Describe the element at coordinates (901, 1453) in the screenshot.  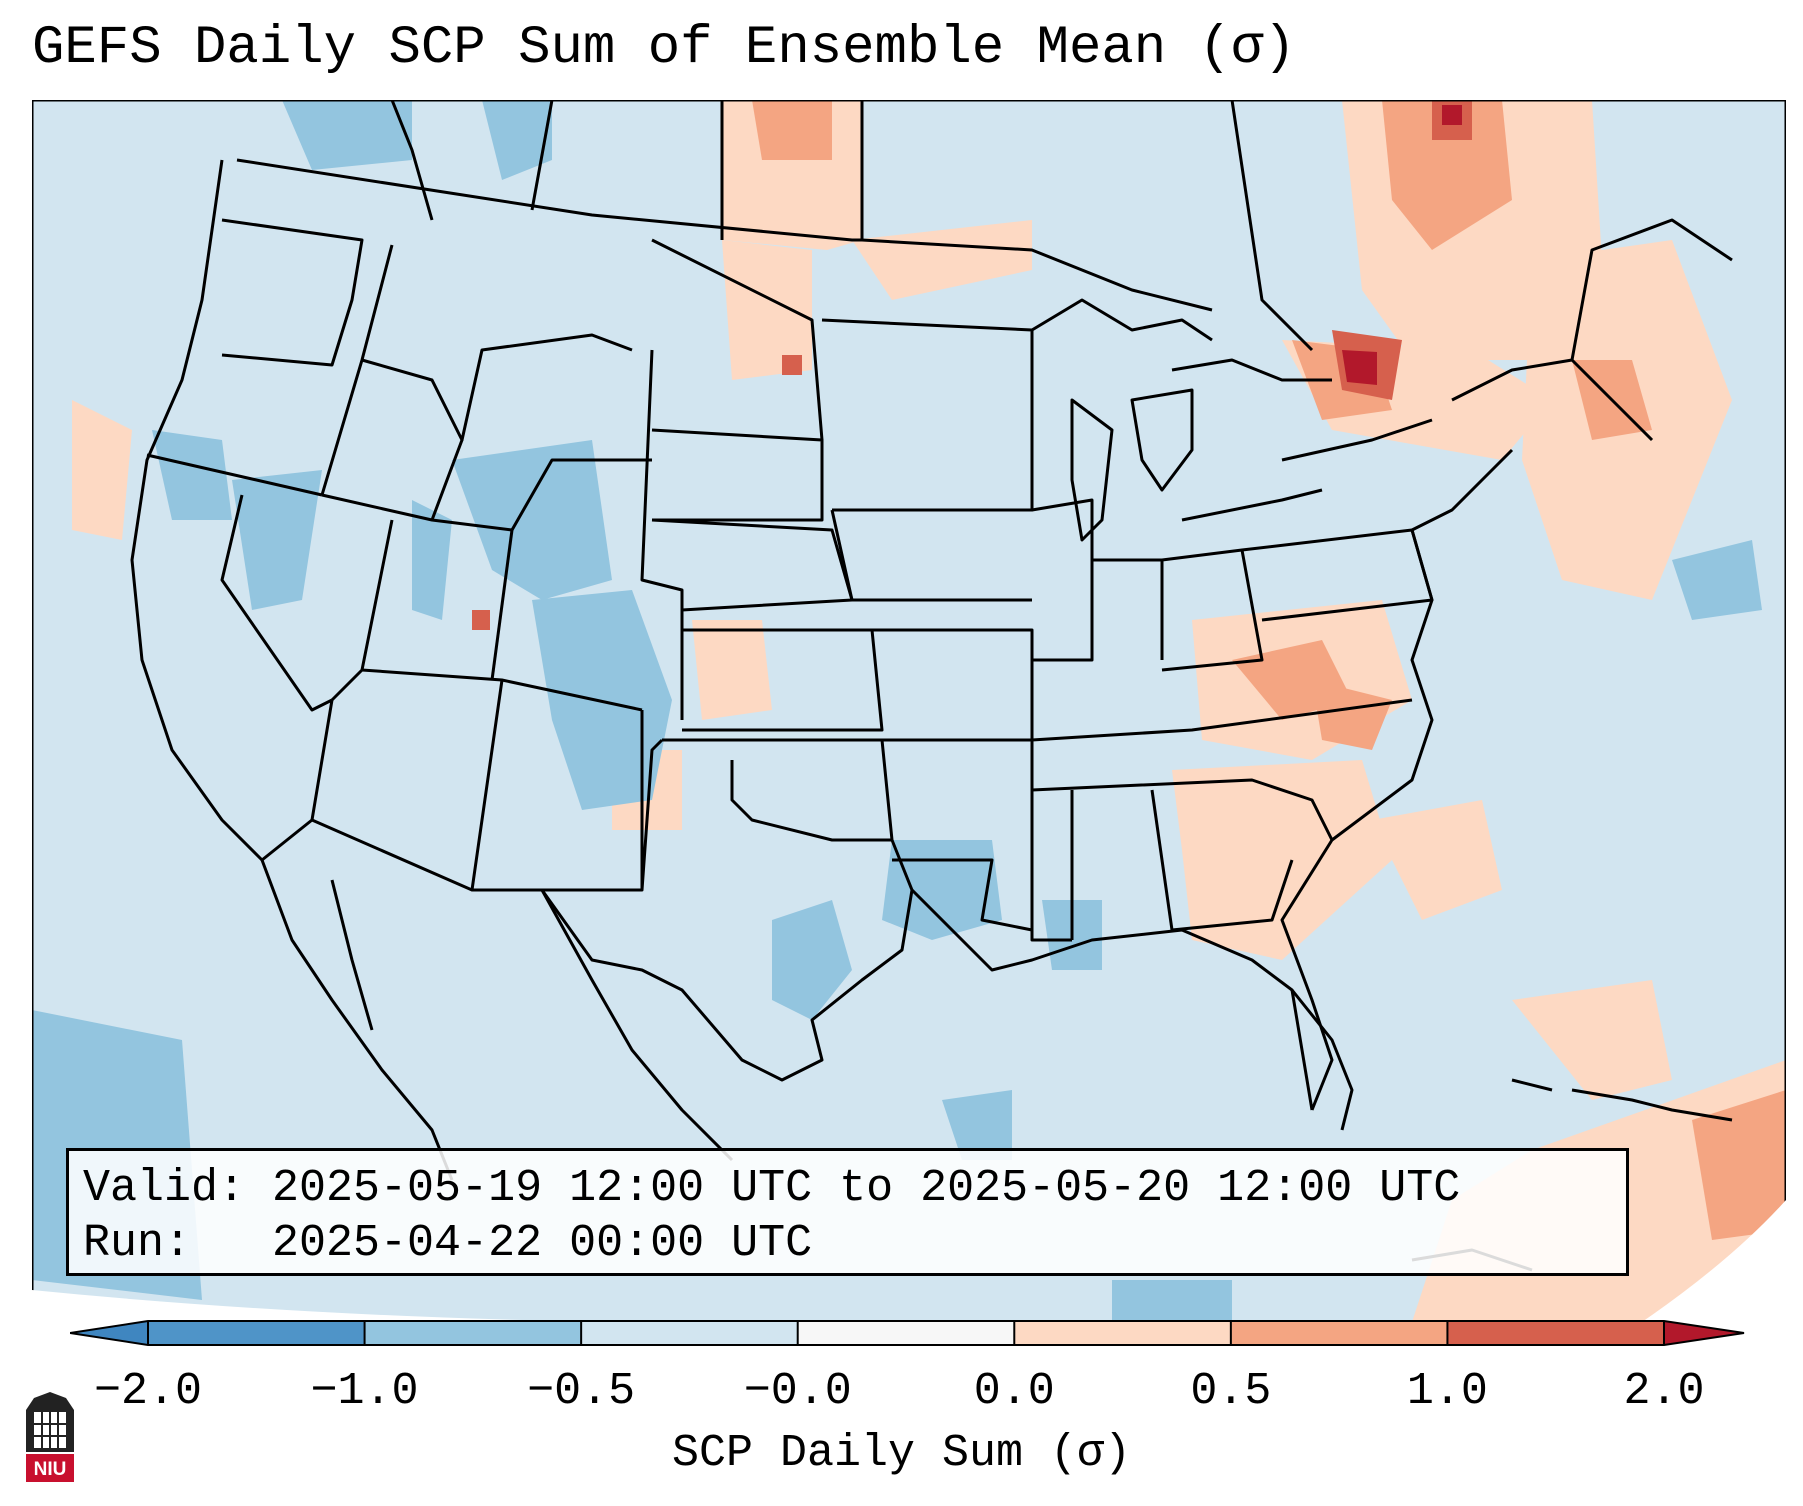
I see `colorbar-label: SCP Daily Sum (σ)` at that location.